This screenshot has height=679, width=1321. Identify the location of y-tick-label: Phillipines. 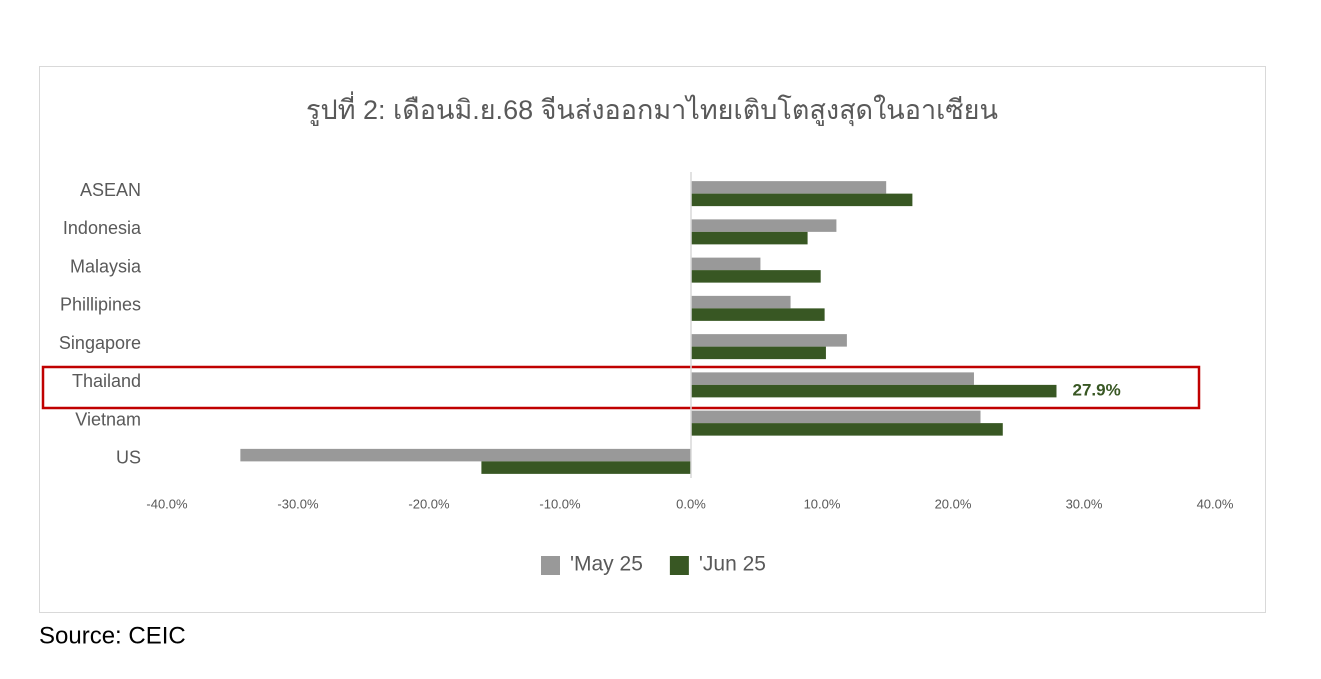
(100, 305).